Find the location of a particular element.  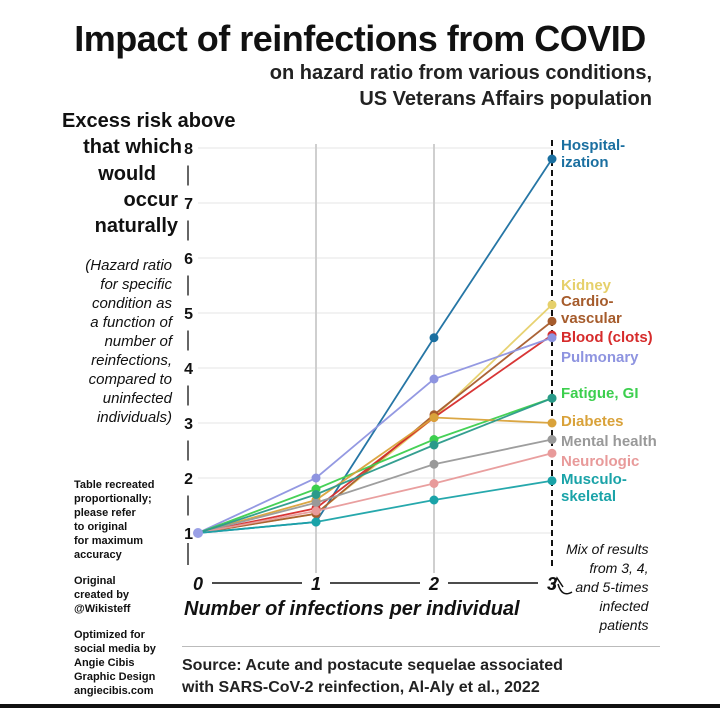

divider is located at coordinates (421, 646).